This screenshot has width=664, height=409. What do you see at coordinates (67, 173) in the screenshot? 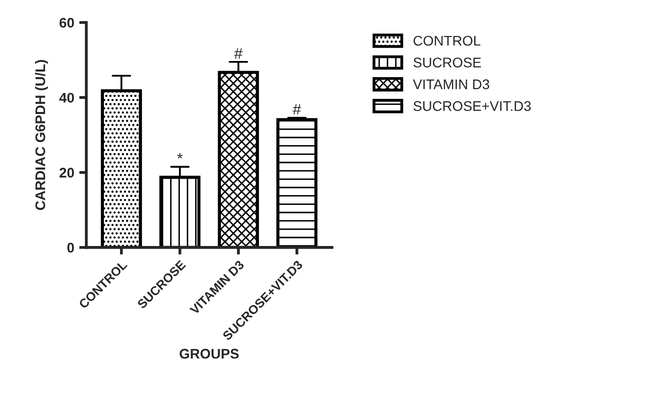
I see `y-tick-label: 20` at bounding box center [67, 173].